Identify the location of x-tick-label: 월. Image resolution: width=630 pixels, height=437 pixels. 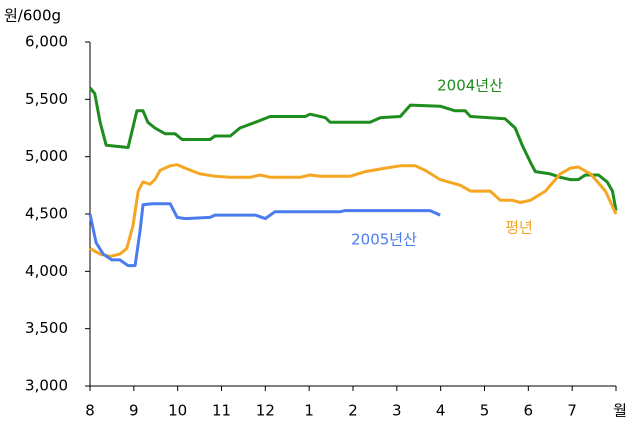
(620, 411).